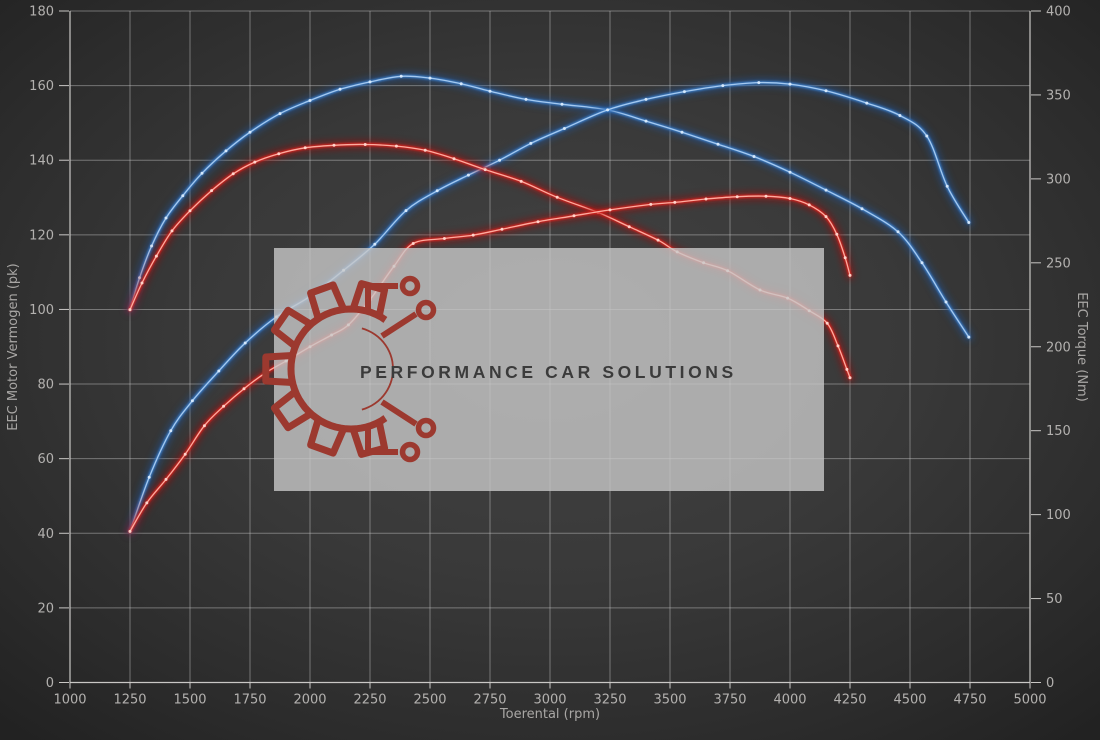 The height and width of the screenshot is (740, 1100). I want to click on y-left-tick-label: 180, so click(41, 12).